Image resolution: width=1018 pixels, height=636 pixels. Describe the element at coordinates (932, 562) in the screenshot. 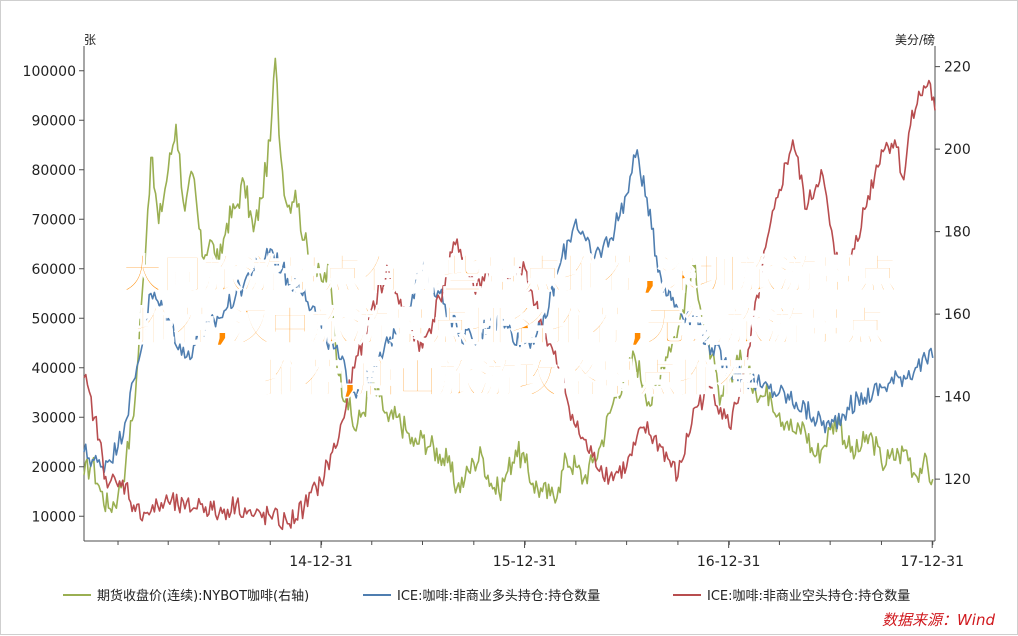

I see `x-tick-label: 17-12-31` at that location.